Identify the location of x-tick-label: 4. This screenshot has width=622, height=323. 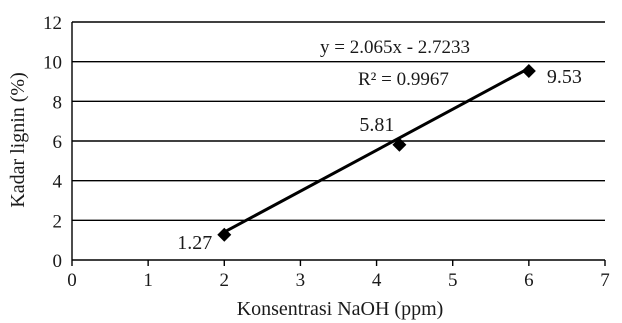
(377, 280).